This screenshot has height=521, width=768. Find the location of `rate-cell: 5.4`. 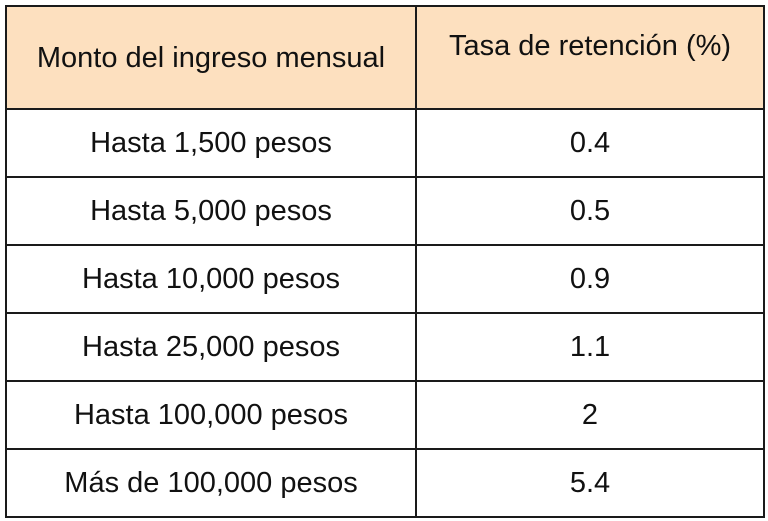

rate-cell: 5.4 is located at coordinates (590, 483).